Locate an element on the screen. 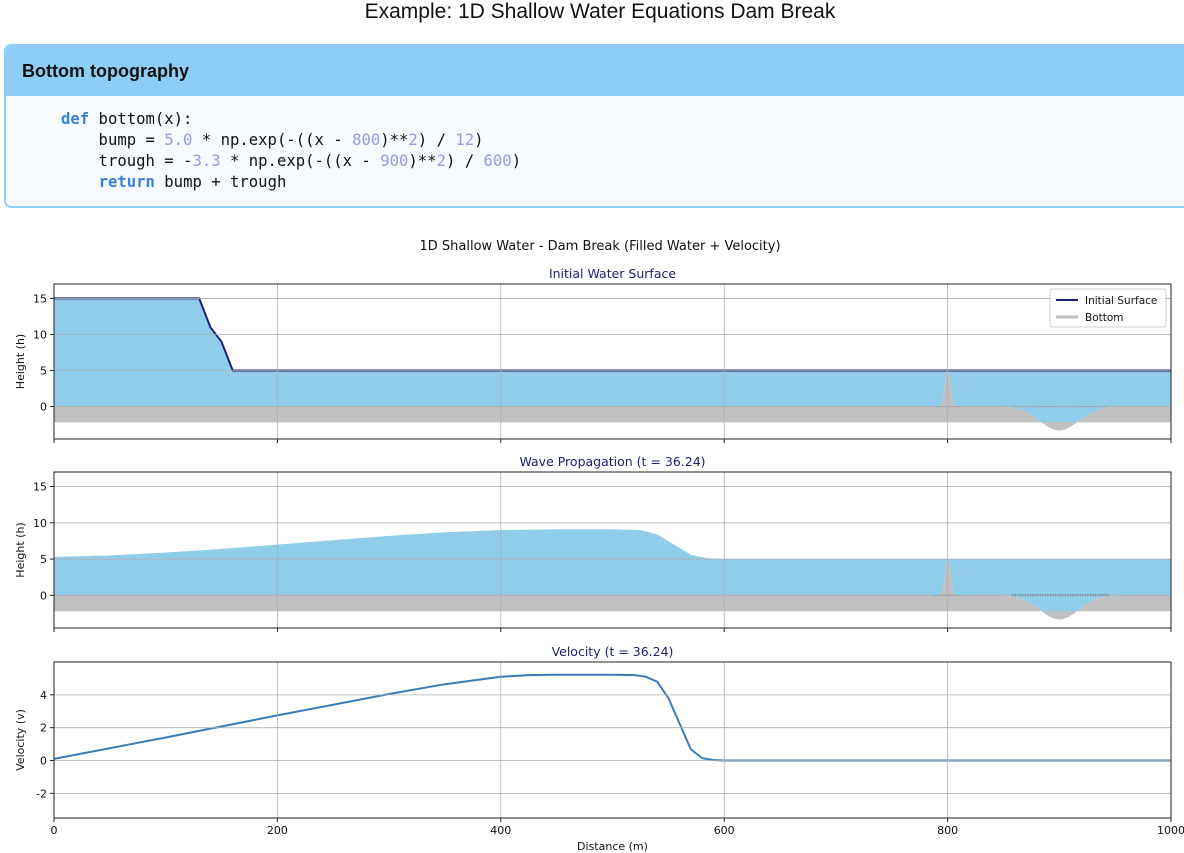 This screenshot has height=853, width=1184. y-tick-label: 2 is located at coordinates (43, 728).